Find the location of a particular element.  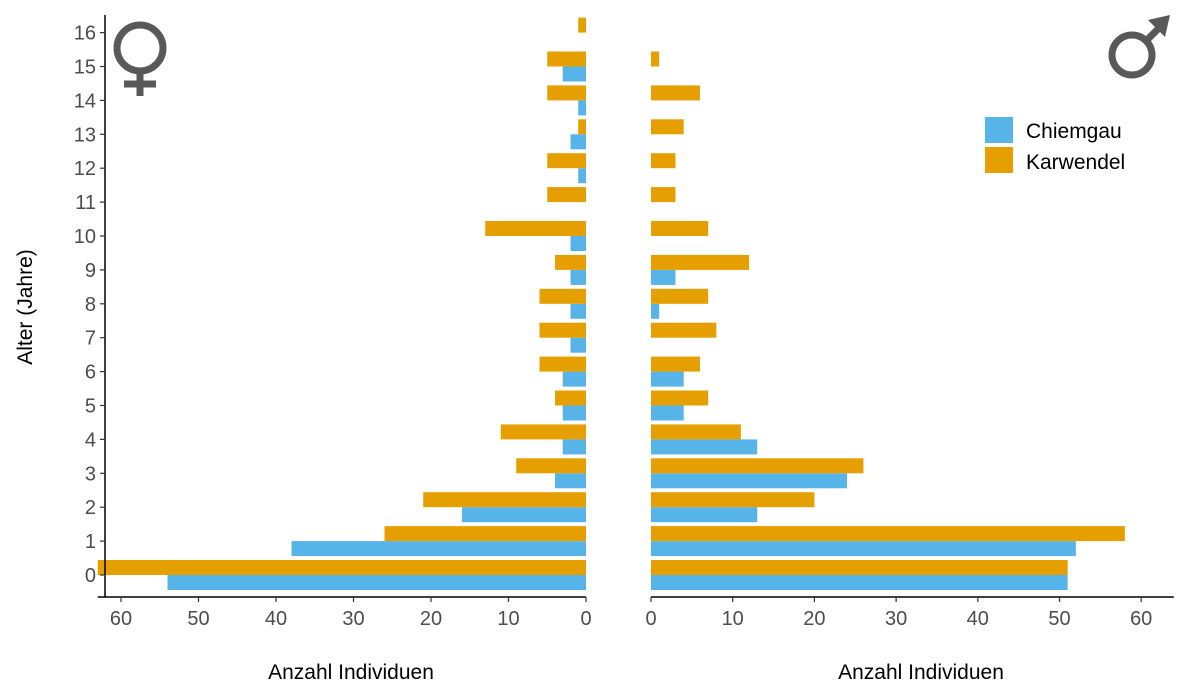

x-tick-label-female: 30 is located at coordinates (353, 619).